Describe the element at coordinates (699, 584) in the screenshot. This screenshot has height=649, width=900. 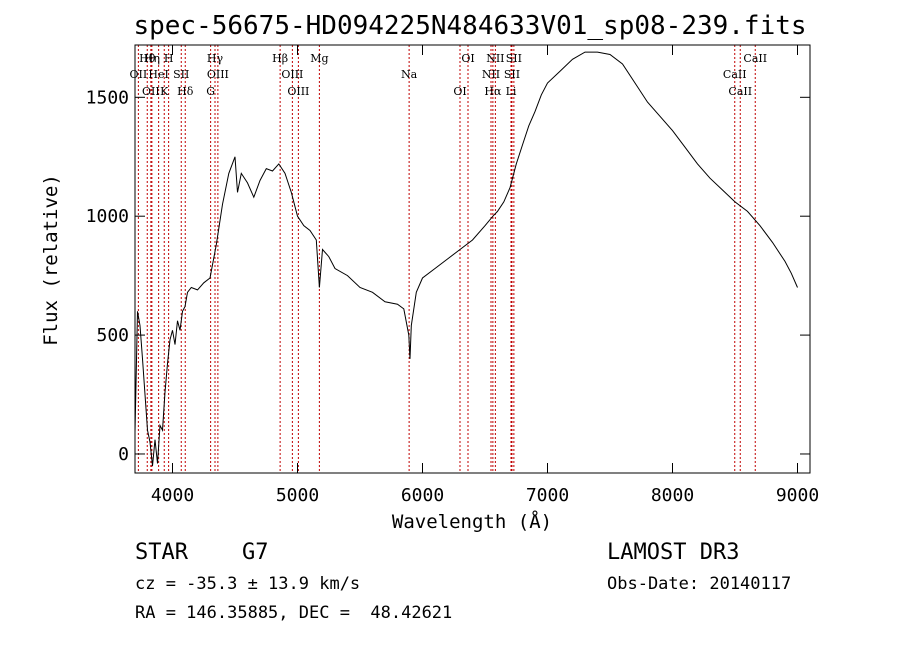
I see `observation-date: Obs-Date: 20140117` at that location.